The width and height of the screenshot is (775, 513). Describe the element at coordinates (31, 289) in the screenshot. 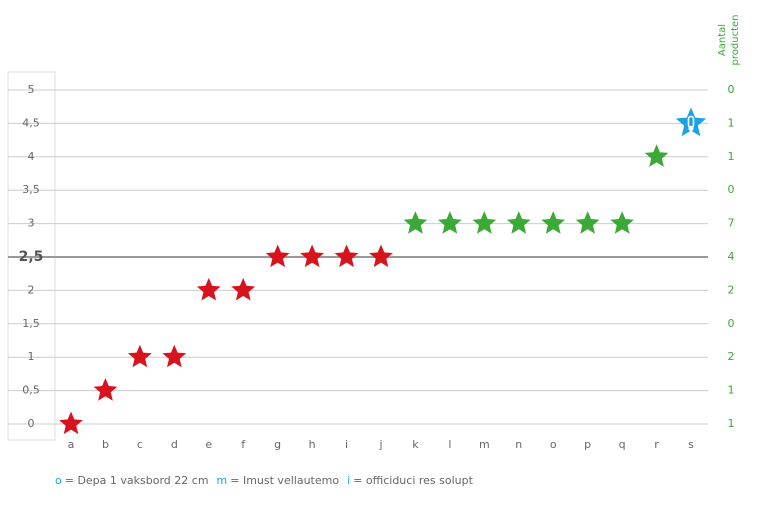

I see `y-tick-label: 2` at that location.